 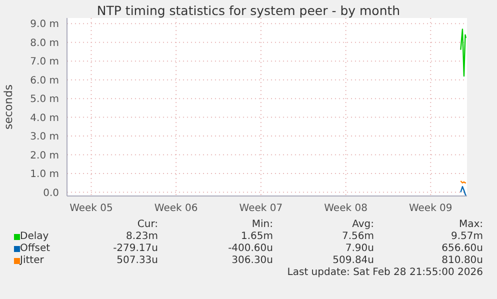 I want to click on y-tick-label: 5.0 m, so click(x=44, y=100).